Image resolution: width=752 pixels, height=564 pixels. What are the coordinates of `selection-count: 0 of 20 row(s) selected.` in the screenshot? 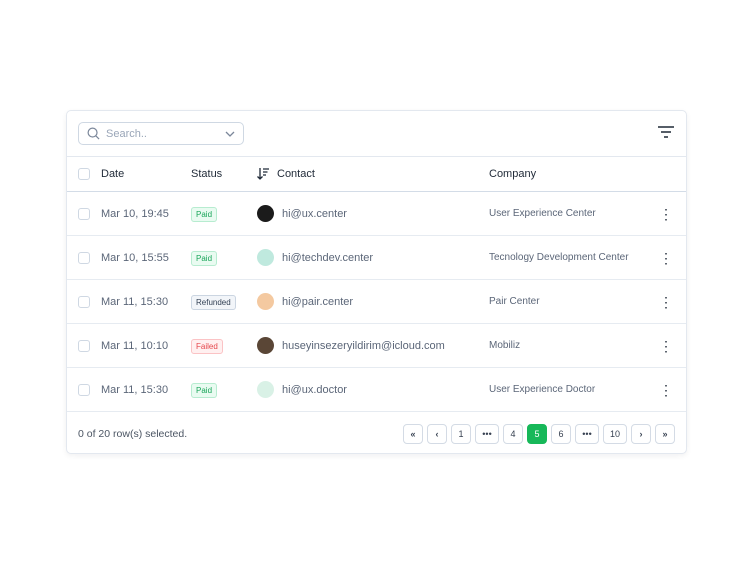 It's located at (133, 433).